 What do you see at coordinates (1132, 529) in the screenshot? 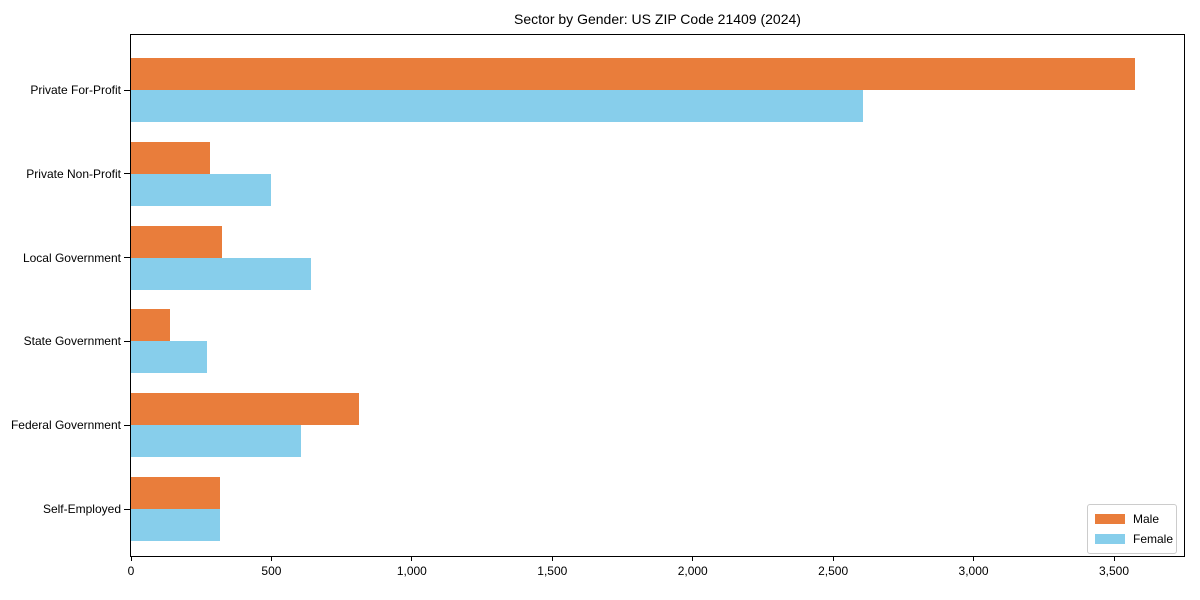
I see `legend: Male Female` at bounding box center [1132, 529].